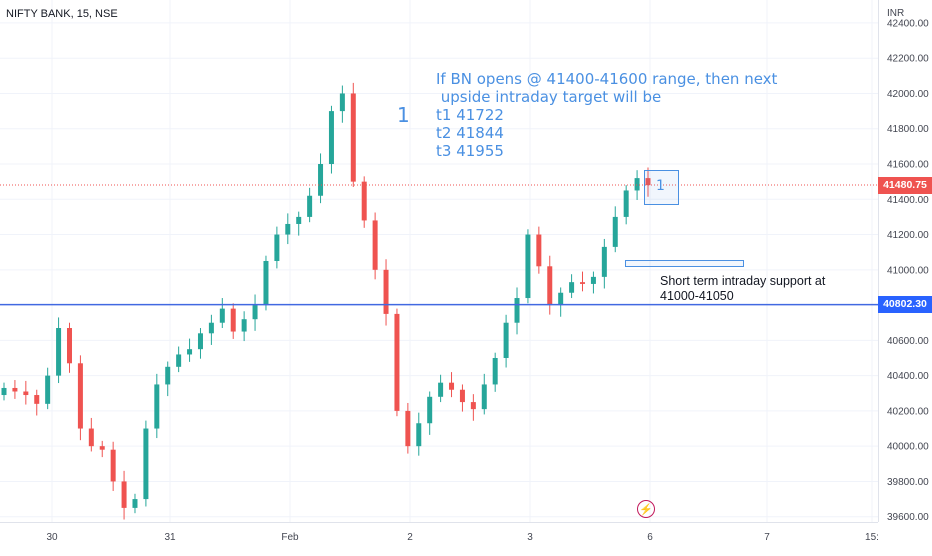 The width and height of the screenshot is (932, 556). What do you see at coordinates (743, 281) in the screenshot?
I see `support-line-1: Short term intraday support at` at bounding box center [743, 281].